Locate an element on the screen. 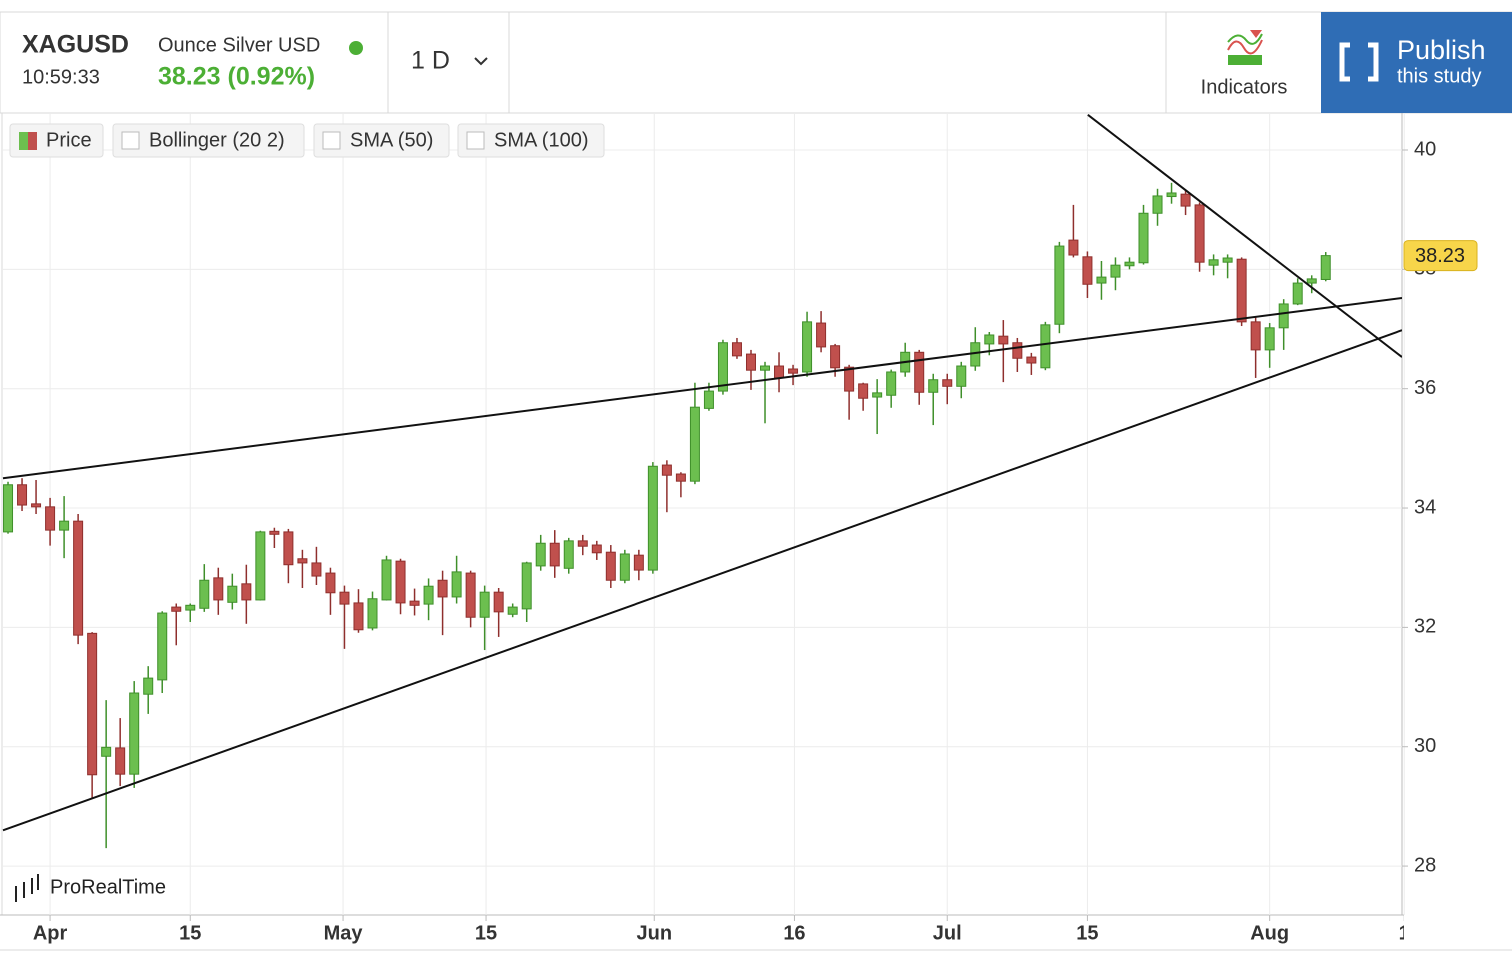 The height and width of the screenshot is (960, 1512). publish-bg is located at coordinates (1416, 62).